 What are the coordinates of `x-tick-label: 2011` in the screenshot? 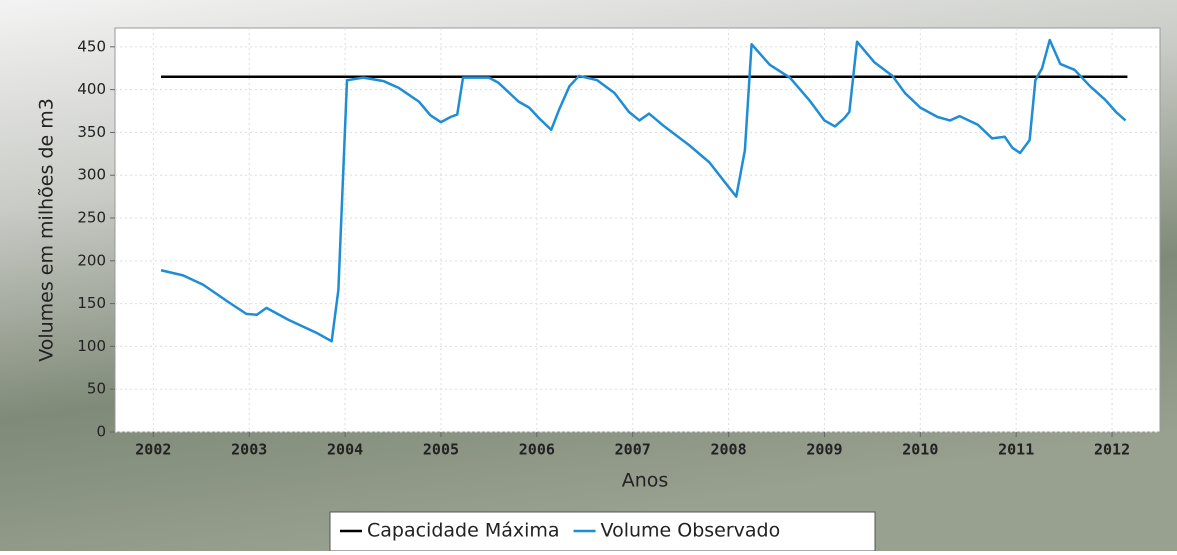 It's located at (1016, 450).